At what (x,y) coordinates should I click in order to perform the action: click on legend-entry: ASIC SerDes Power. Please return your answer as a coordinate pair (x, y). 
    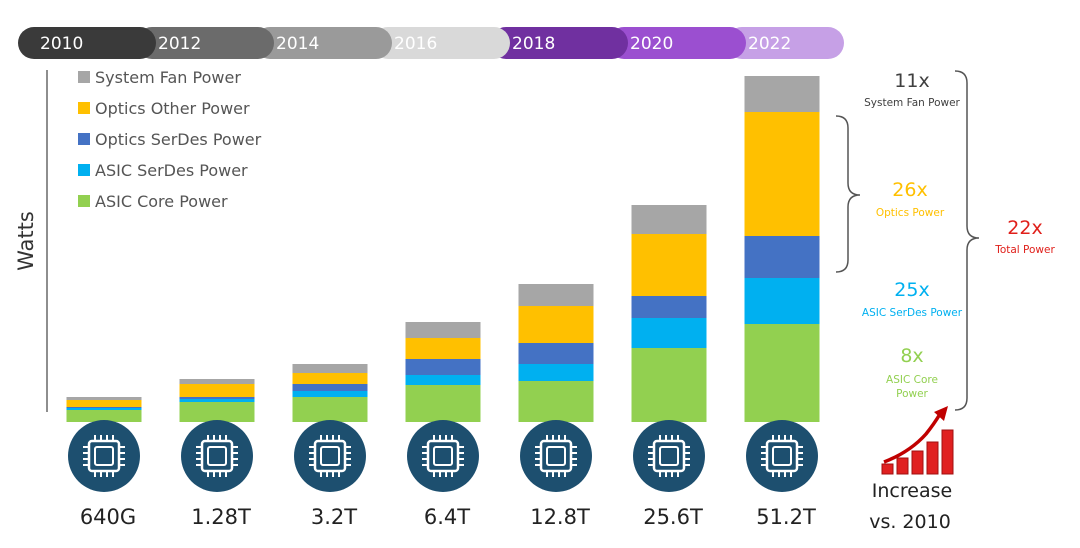
    Looking at the image, I should click on (171, 170).